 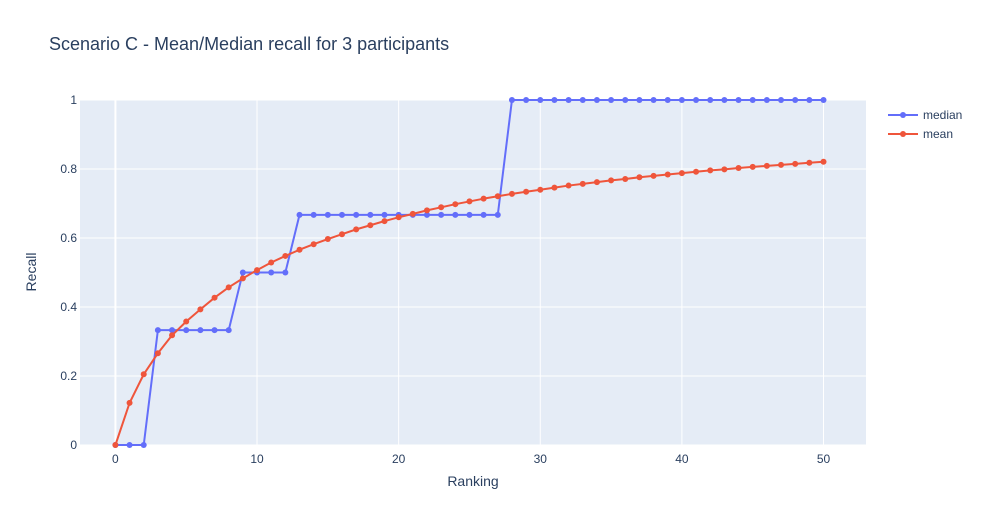 I want to click on legend-item-mean: mean, so click(x=920, y=134).